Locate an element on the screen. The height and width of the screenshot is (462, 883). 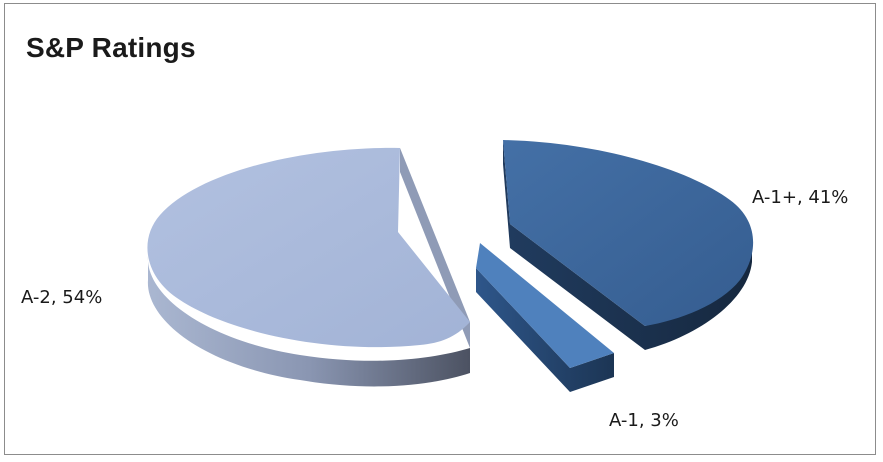
data-label-a-1-plus: A-1+, 41% is located at coordinates (800, 197).